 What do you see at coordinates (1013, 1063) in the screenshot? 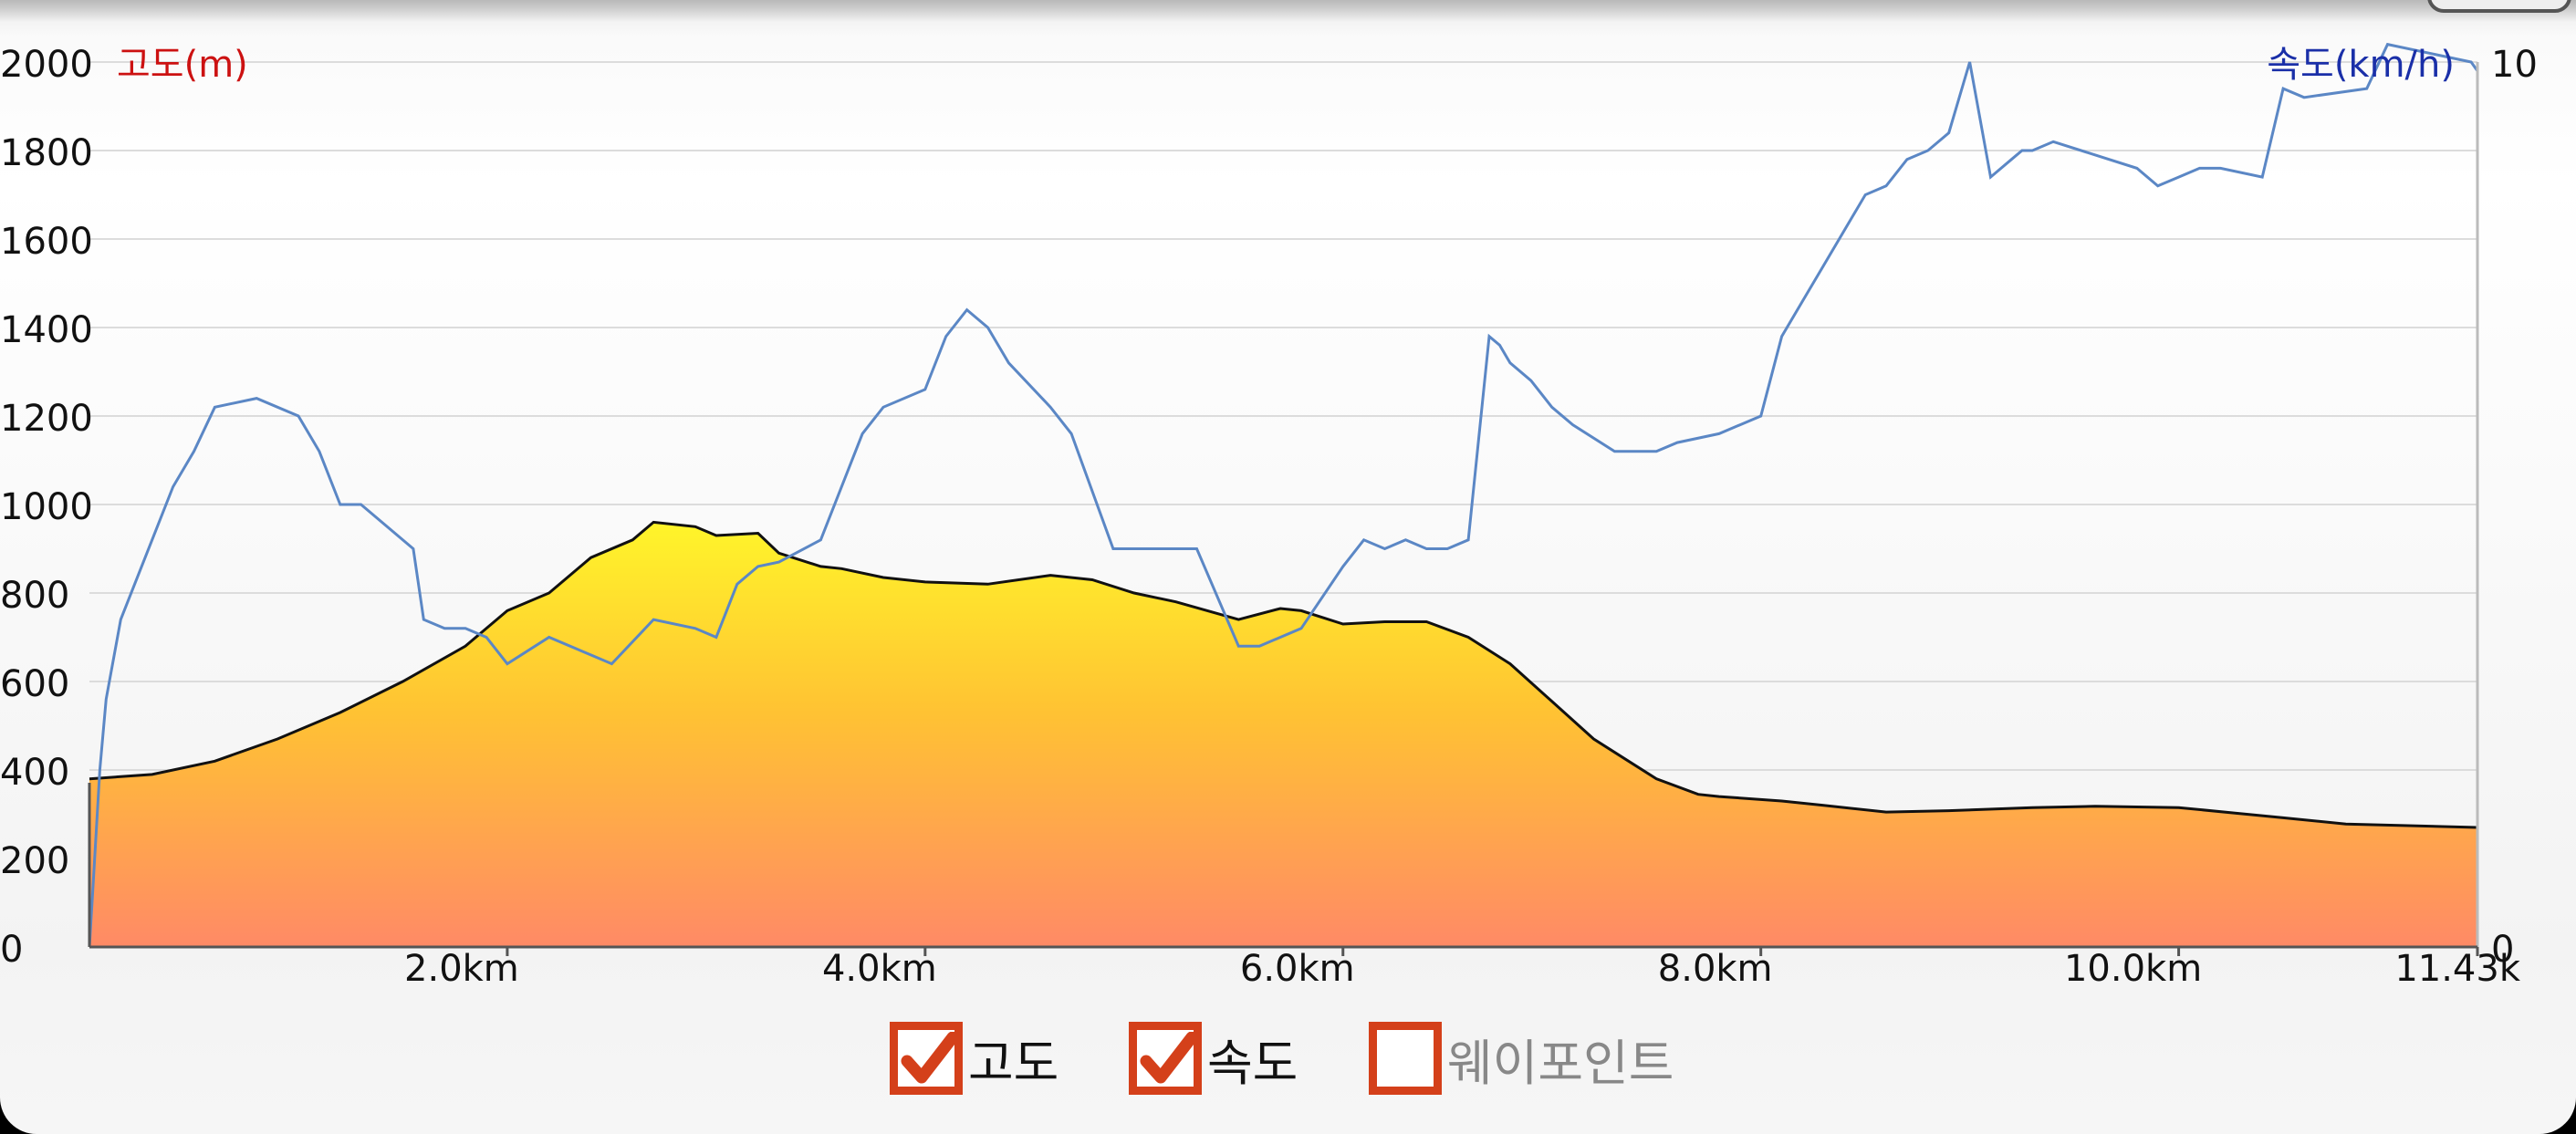
I see `altitude-legend-label: 고도` at bounding box center [1013, 1063].